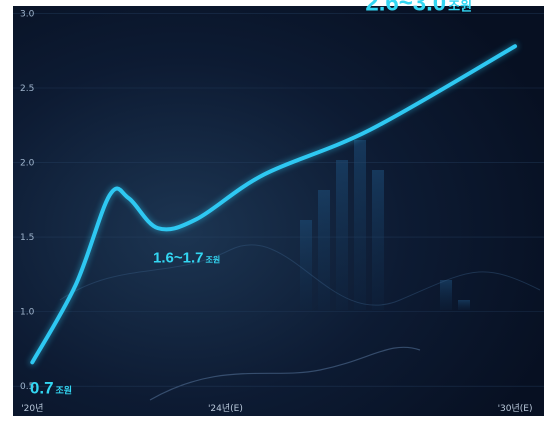 Image resolution: width=557 pixels, height=421 pixels. Describe the element at coordinates (27, 200) in the screenshot. I see `y-axis-ticks: 3.0 2.5 2.0 1.5 1.0 0.5` at that location.